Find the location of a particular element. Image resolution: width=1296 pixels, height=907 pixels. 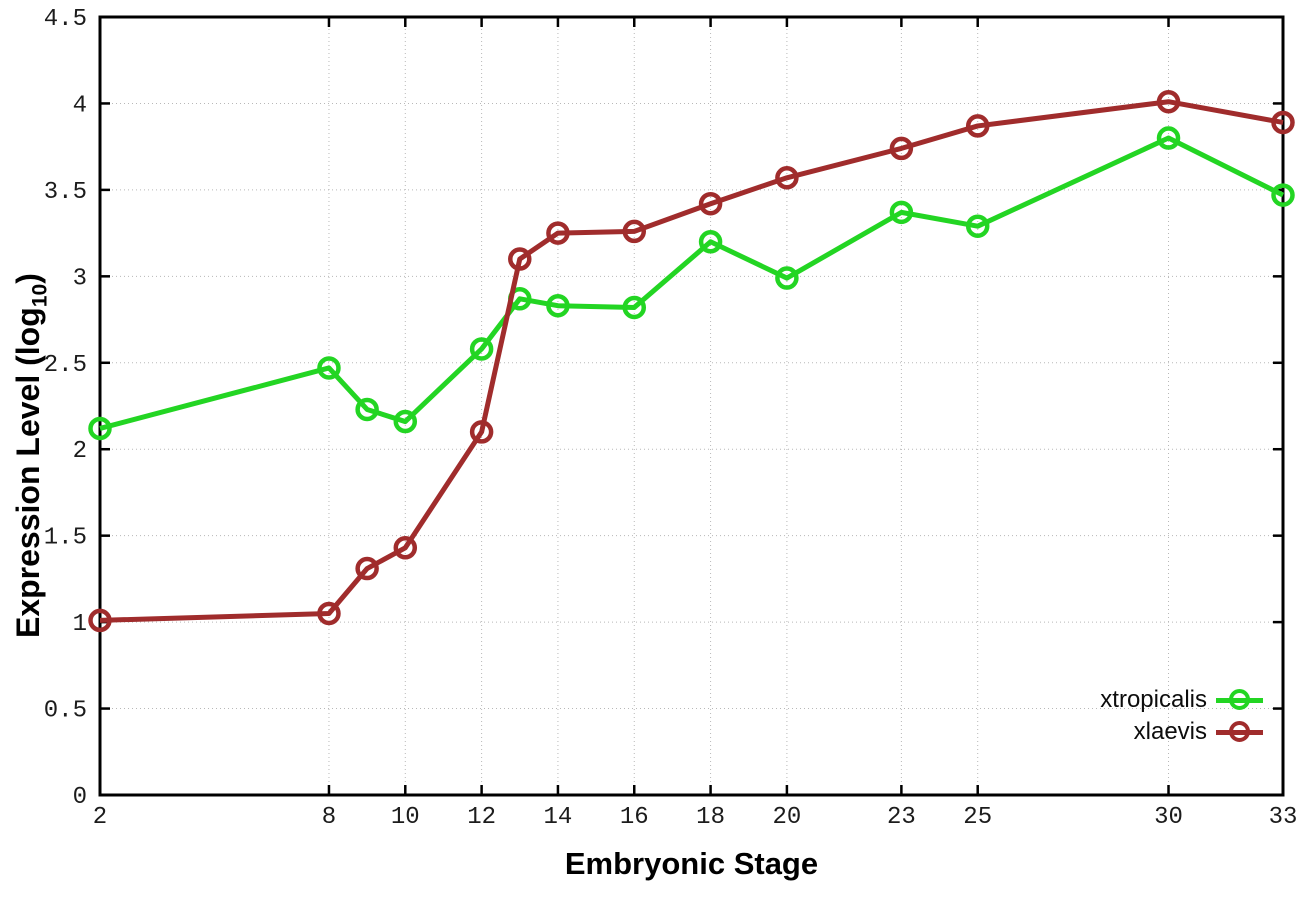

y-tick-label: 3 is located at coordinates (80, 278).